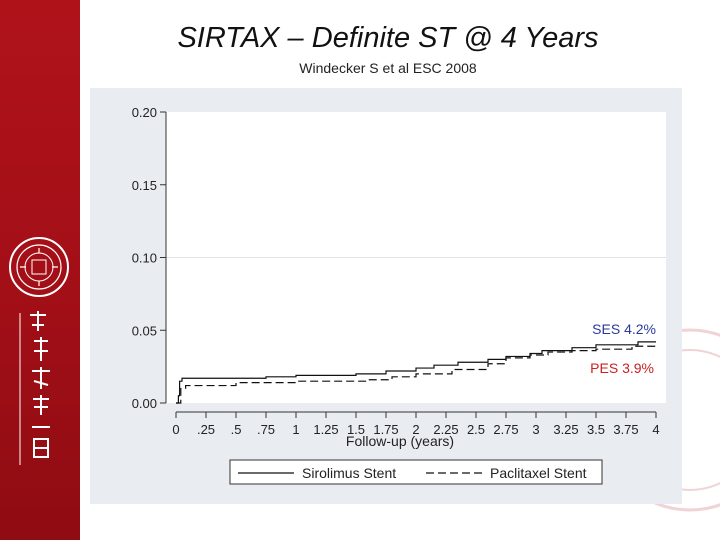  What do you see at coordinates (535, 429) in the screenshot?
I see `x-tick-label: 3` at bounding box center [535, 429].